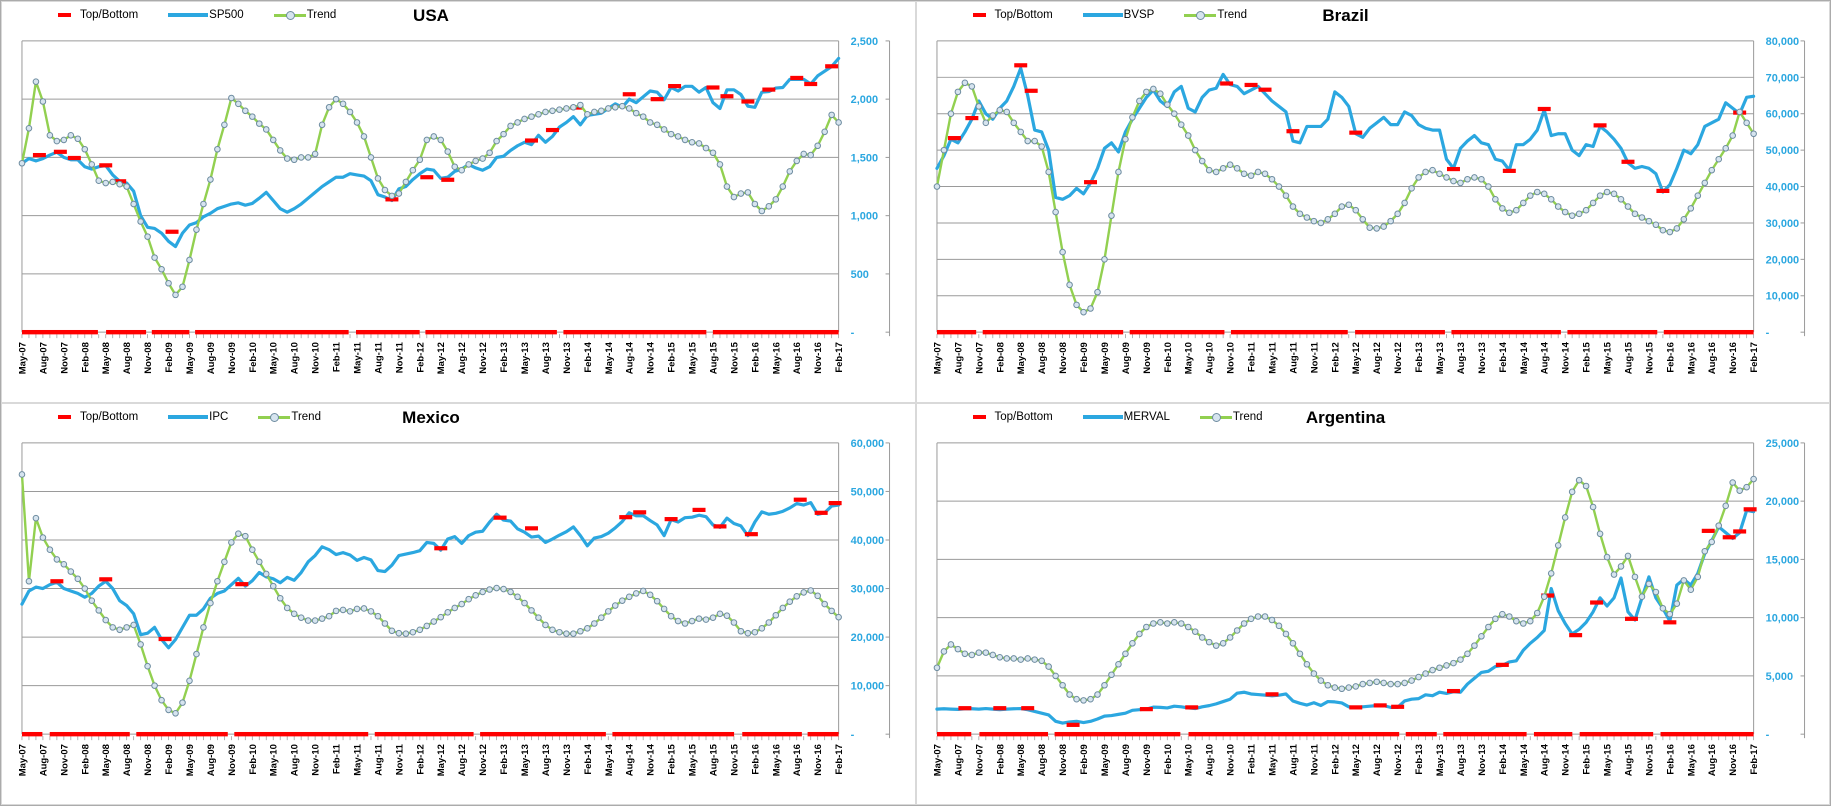 This screenshot has width=1831, height=806. Describe the element at coordinates (868, 444) in the screenshot. I see `svg-text: 60,000` at that location.